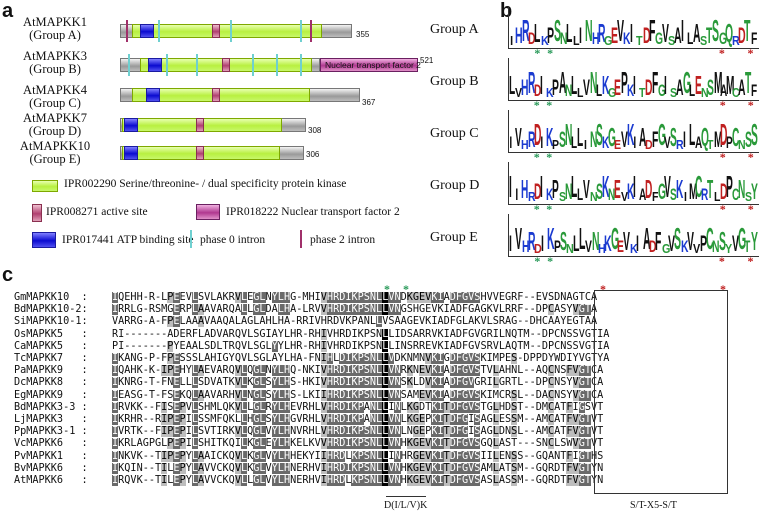 This screenshot has height=524, width=778. What do you see at coordinates (703, 40) in the screenshot?
I see `logo-residue: S` at bounding box center [703, 40].